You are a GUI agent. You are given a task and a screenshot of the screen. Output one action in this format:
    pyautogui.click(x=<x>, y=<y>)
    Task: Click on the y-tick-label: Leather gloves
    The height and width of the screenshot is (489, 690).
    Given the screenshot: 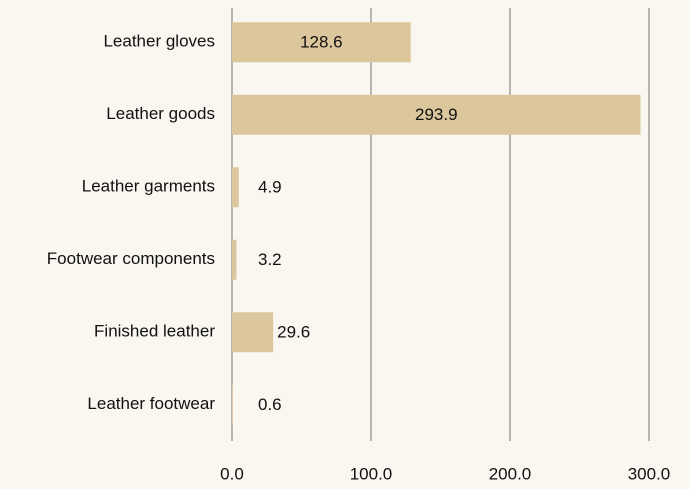 What is the action you would take?
    pyautogui.click(x=159, y=41)
    